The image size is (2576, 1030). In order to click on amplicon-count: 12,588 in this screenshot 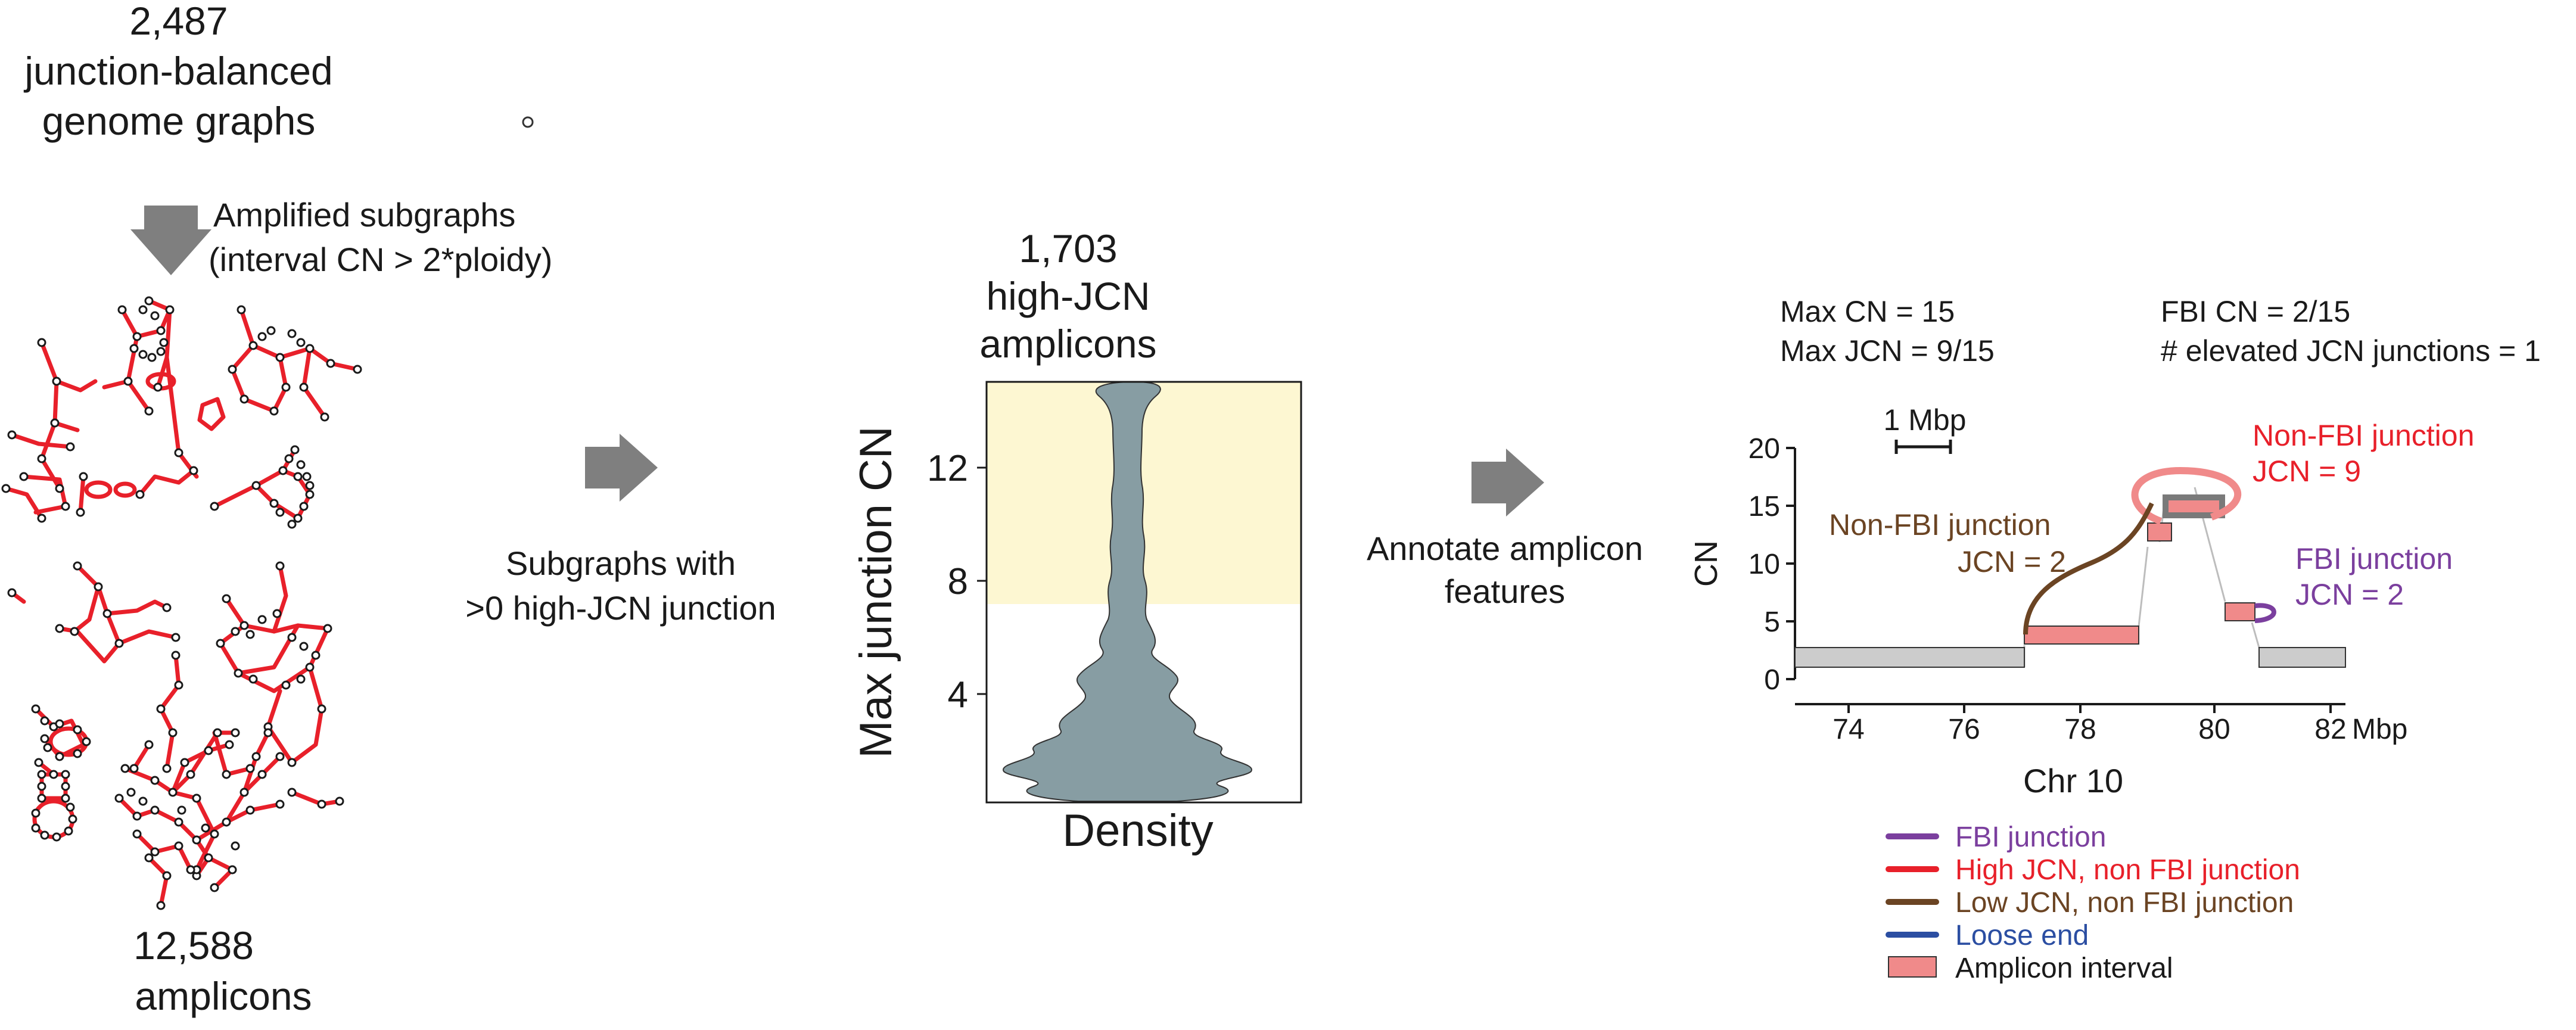, I will do `click(193, 945)`.